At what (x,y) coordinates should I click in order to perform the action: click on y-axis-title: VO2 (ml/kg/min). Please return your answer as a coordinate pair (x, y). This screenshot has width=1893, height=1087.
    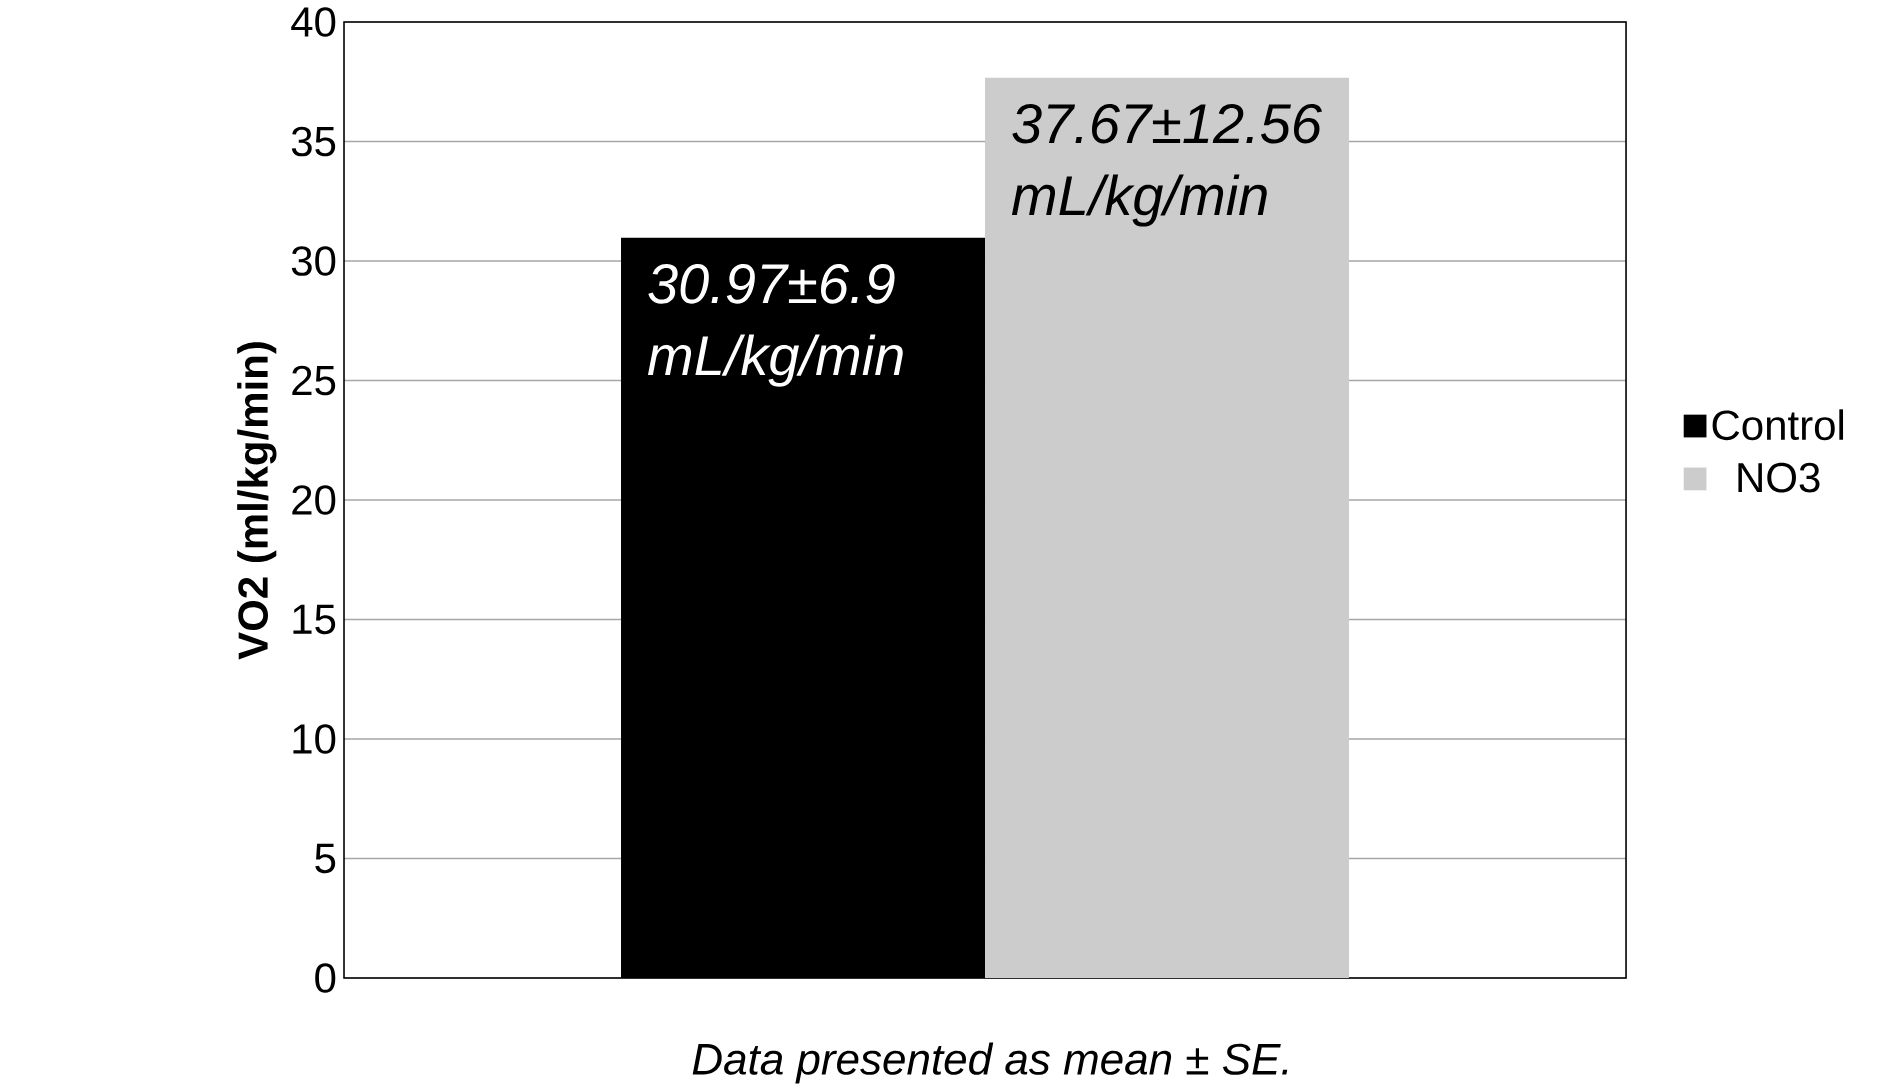
    Looking at the image, I should click on (257, 501).